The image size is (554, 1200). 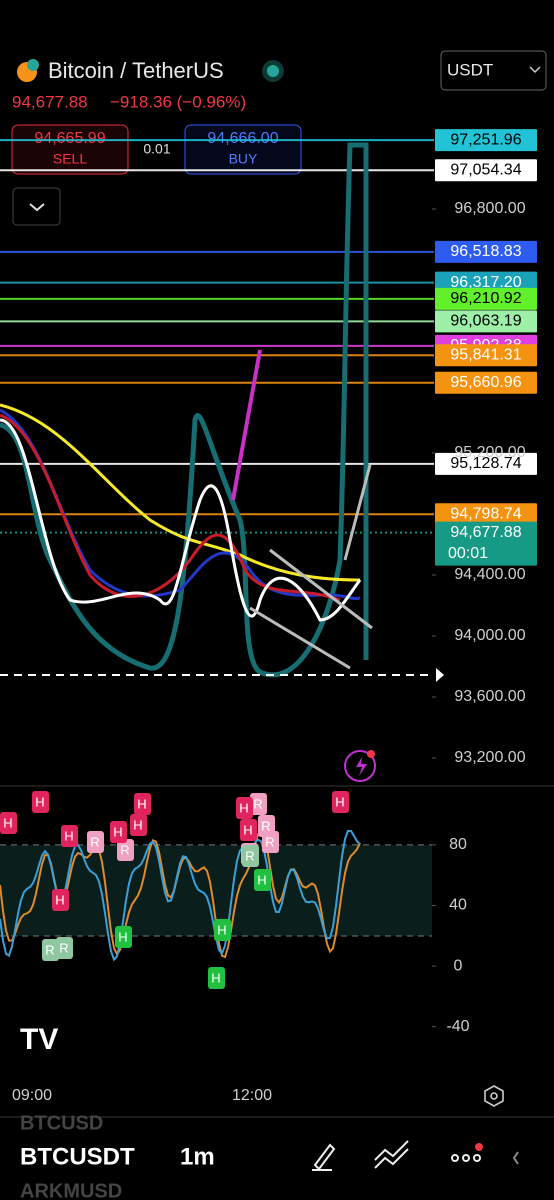 I want to click on osc-tick-label: 0, so click(x=458, y=965).